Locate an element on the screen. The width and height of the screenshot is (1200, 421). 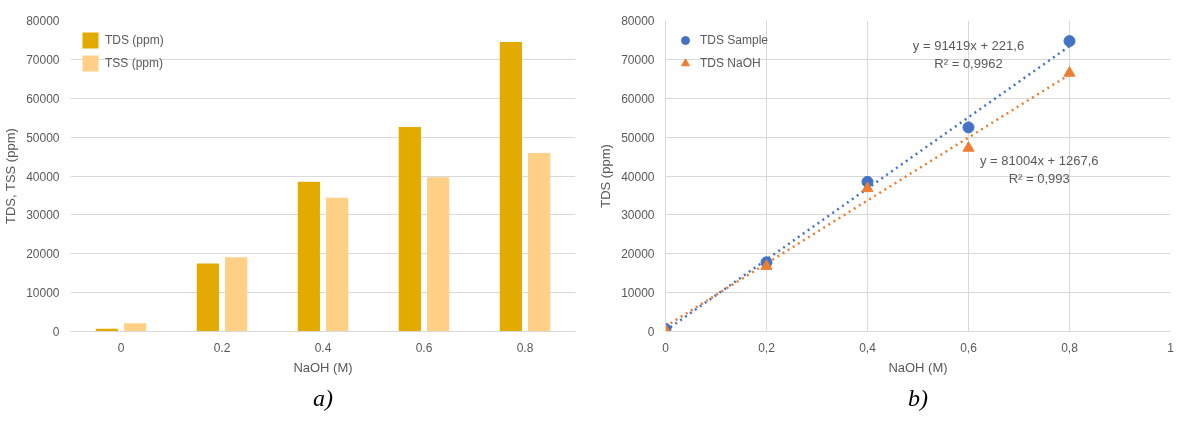
x-tick-label: 0.8 is located at coordinates (525, 347).